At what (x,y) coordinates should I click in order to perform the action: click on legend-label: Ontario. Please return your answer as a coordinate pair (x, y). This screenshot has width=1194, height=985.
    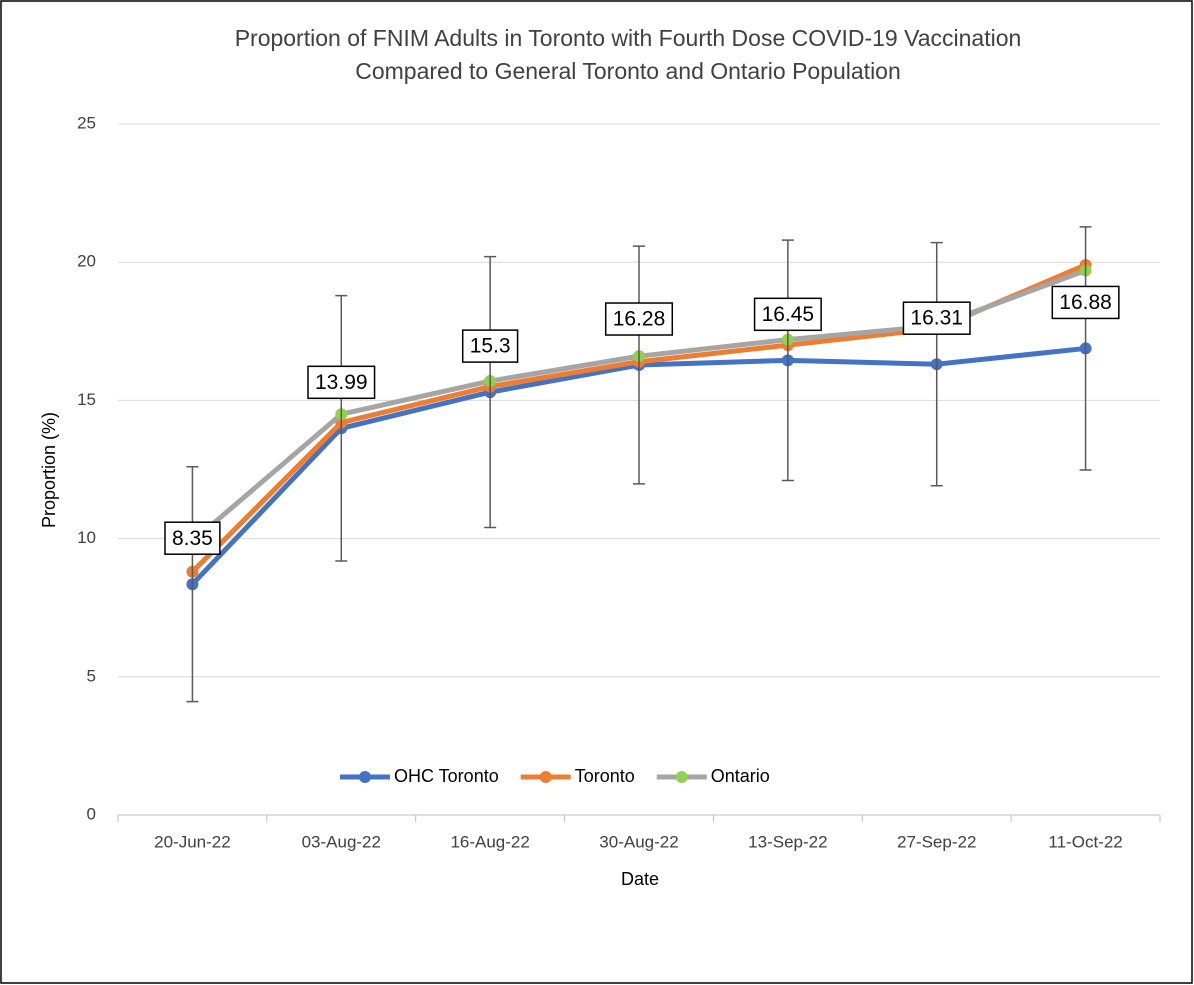
    Looking at the image, I should click on (740, 776).